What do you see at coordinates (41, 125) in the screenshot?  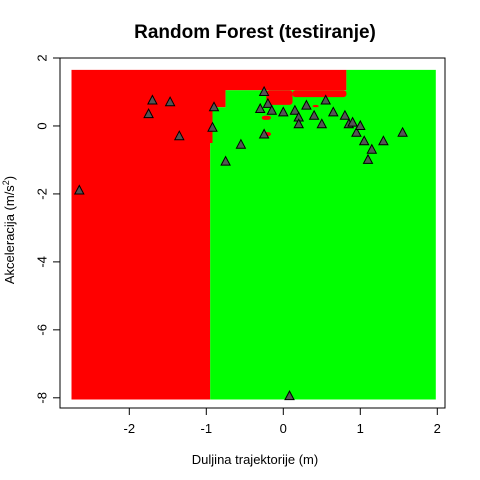 I see `y-tick-label: 0` at bounding box center [41, 125].